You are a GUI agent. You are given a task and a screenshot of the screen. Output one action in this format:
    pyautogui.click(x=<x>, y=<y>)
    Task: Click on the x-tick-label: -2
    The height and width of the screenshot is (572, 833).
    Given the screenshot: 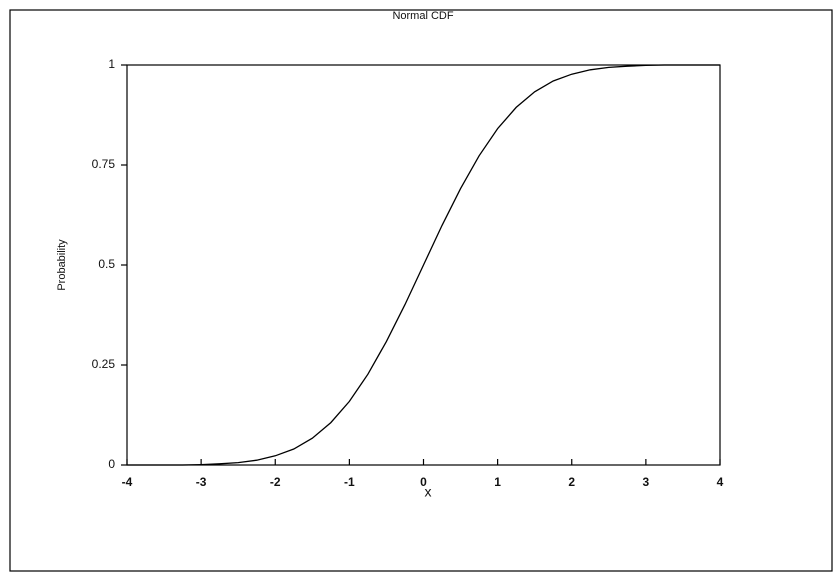 What is the action you would take?
    pyautogui.click(x=275, y=482)
    